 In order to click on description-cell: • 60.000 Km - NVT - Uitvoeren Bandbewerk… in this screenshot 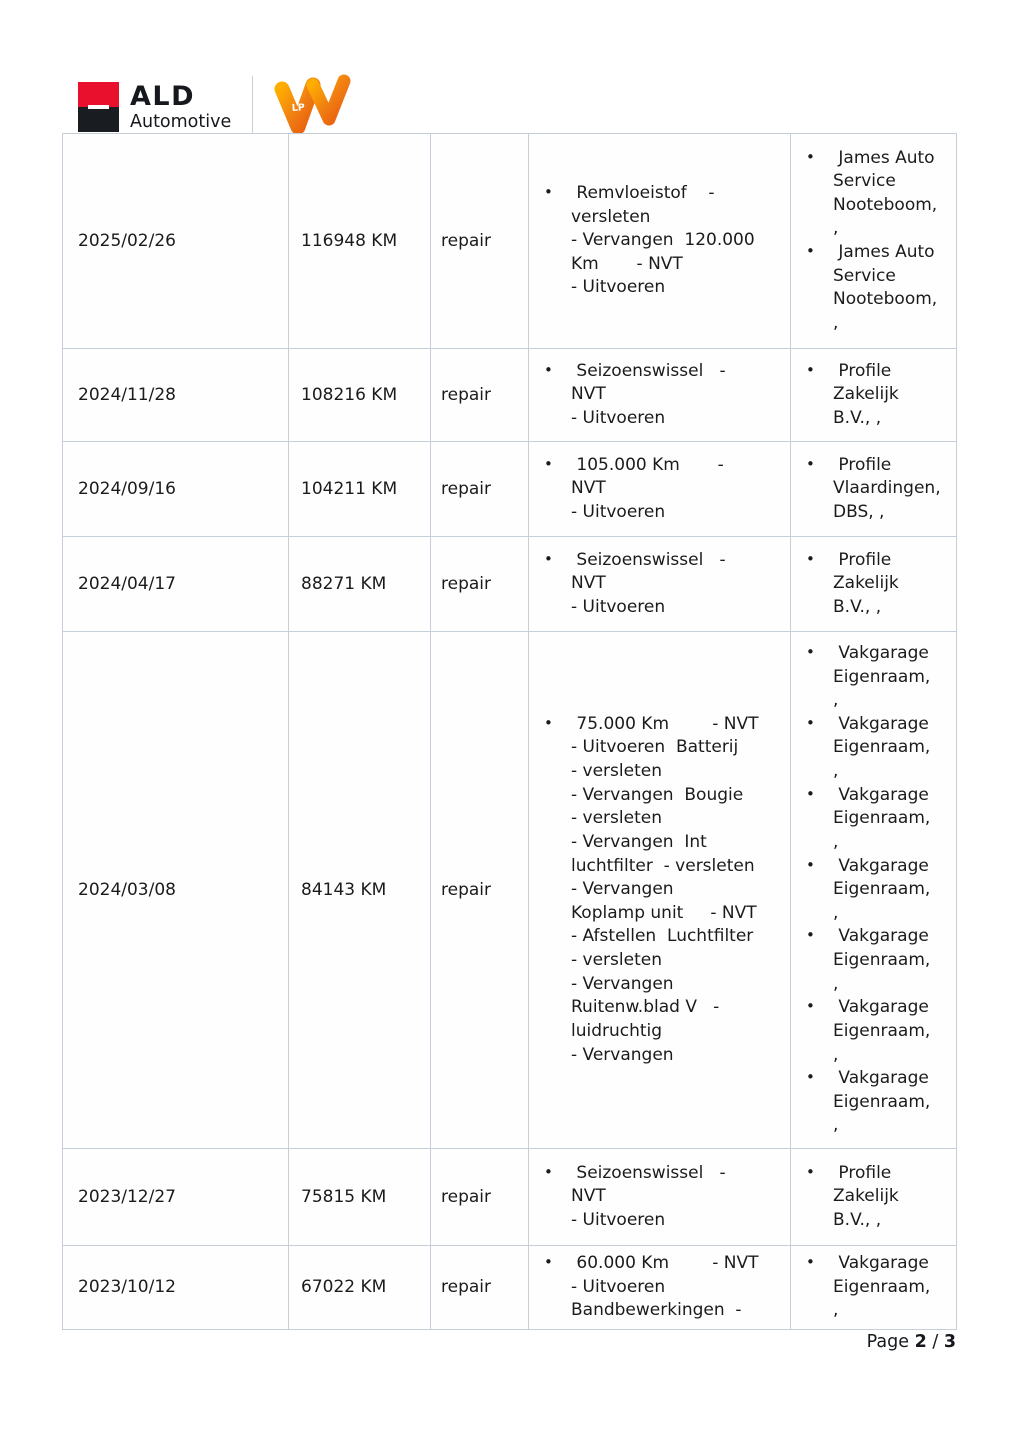, I will do `click(659, 1287)`.